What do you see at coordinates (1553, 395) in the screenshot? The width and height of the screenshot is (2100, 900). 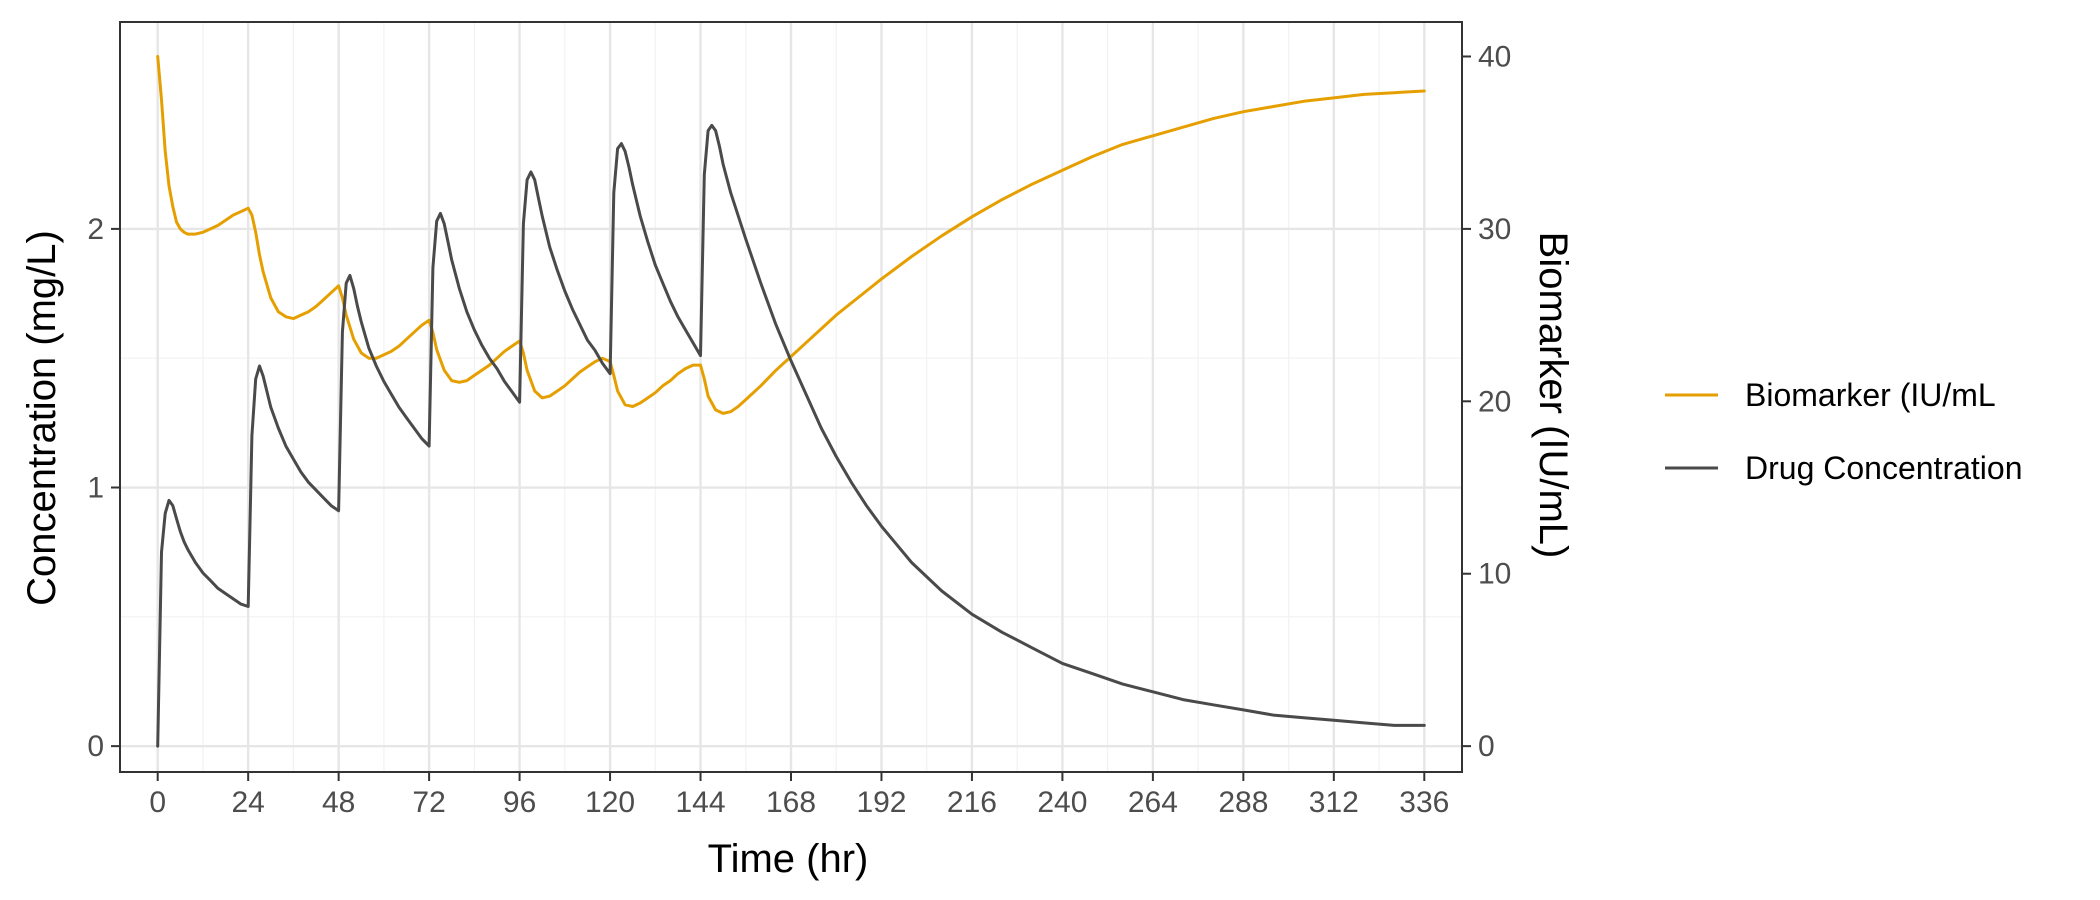 I see `y-axis-title-right: Biomarker (IU/mL)` at bounding box center [1553, 395].